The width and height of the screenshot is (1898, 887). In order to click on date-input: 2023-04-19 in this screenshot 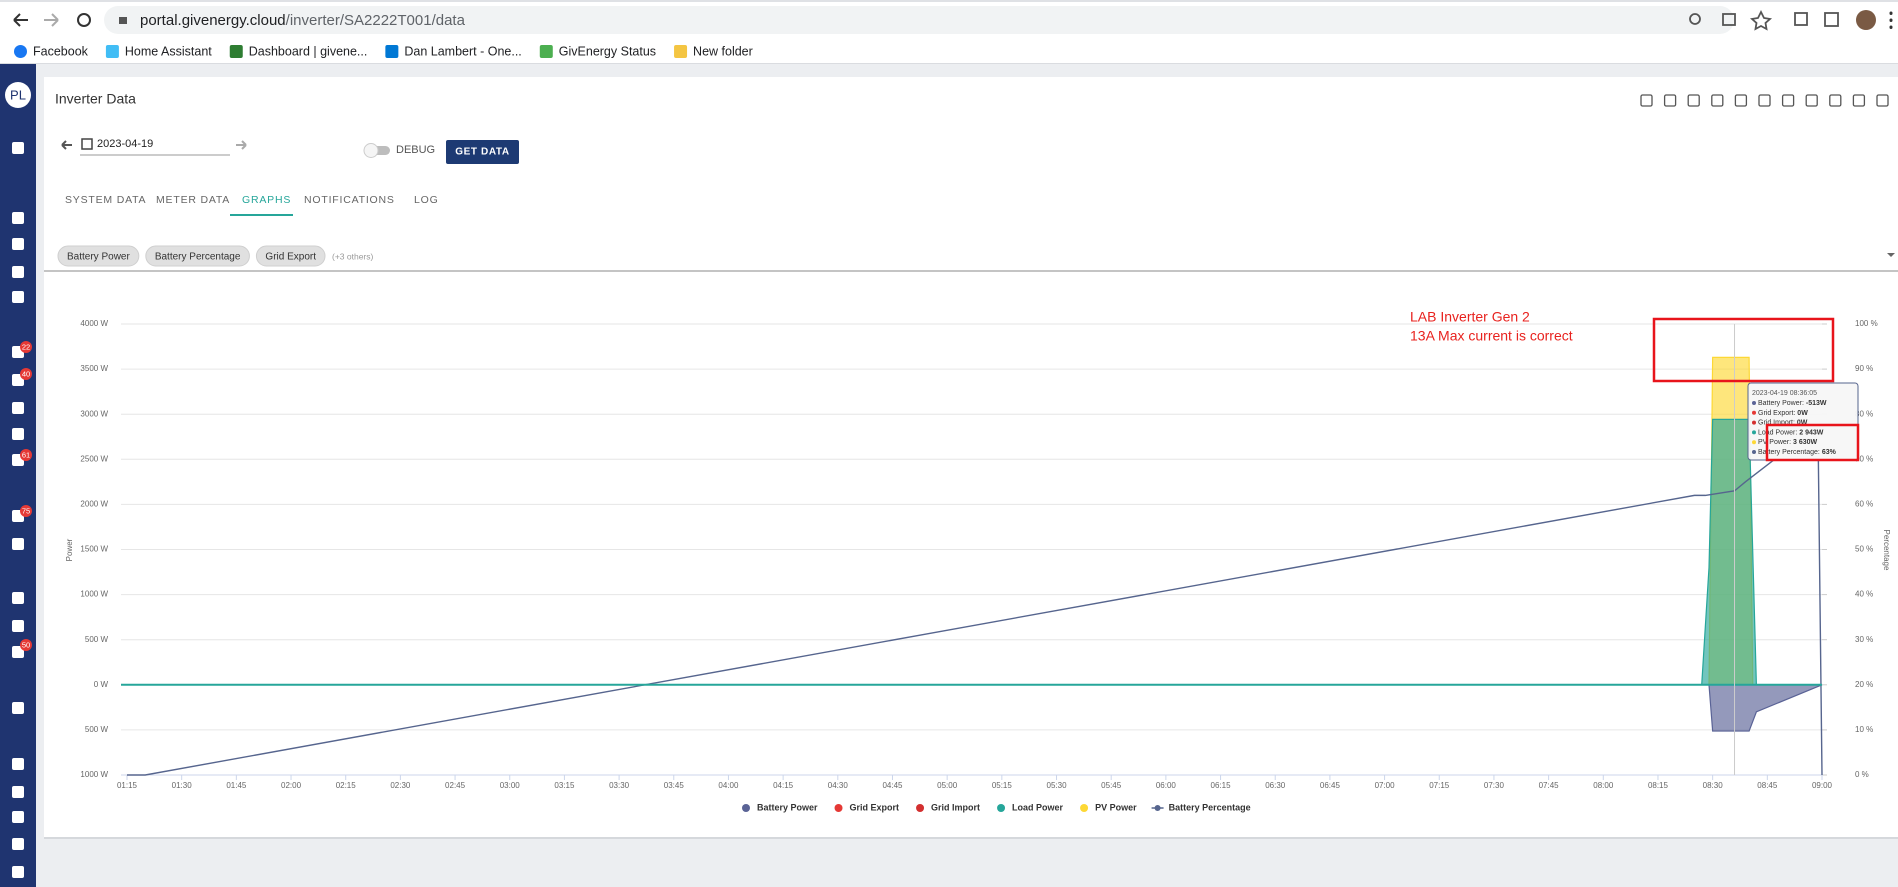, I will do `click(125, 144)`.